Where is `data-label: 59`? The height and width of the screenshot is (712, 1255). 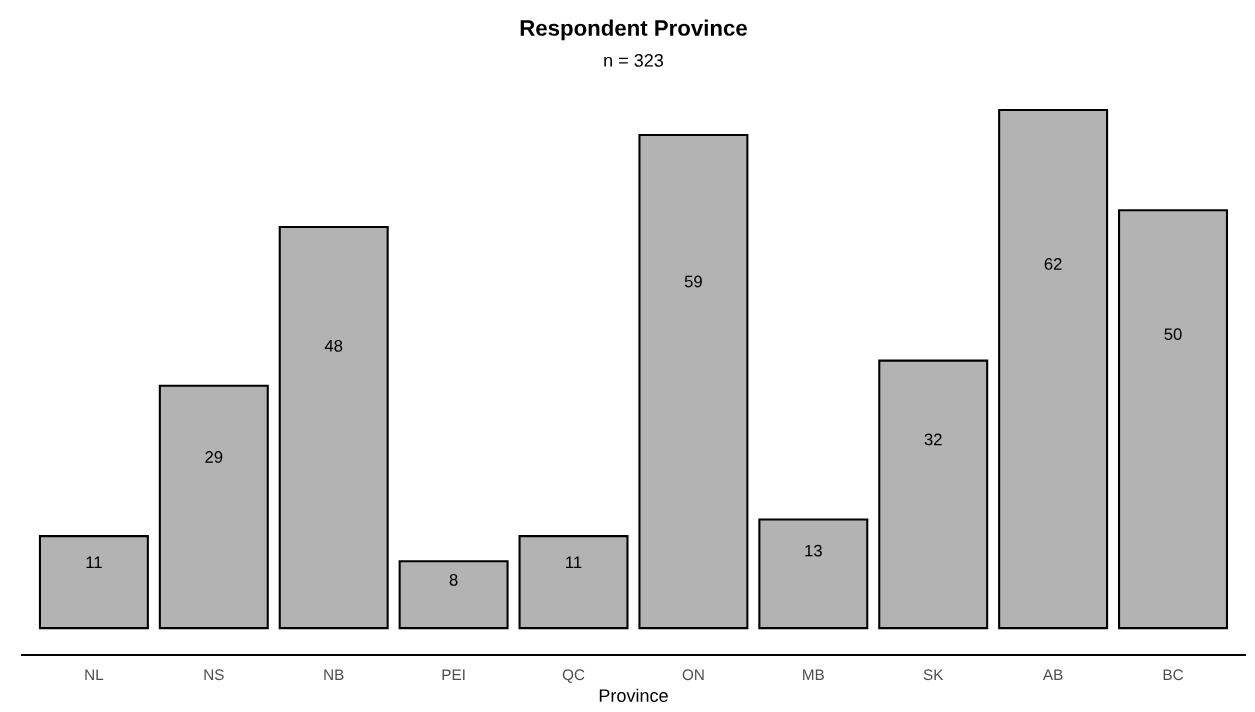
data-label: 59 is located at coordinates (693, 281).